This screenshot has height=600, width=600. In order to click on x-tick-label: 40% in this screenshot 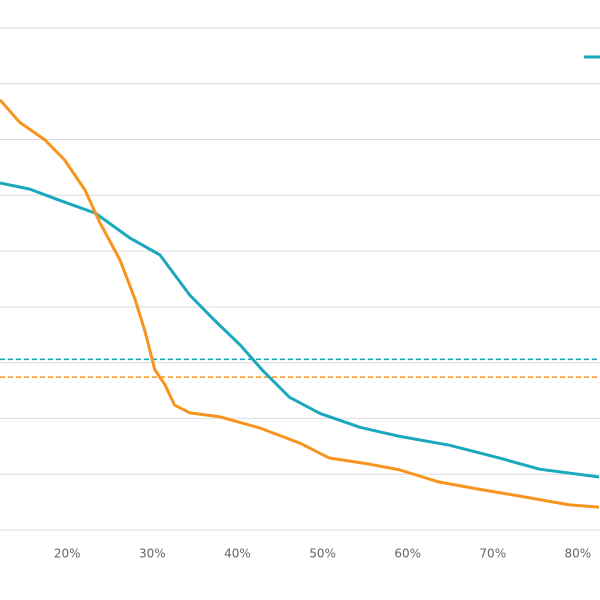, I will do `click(237, 554)`.